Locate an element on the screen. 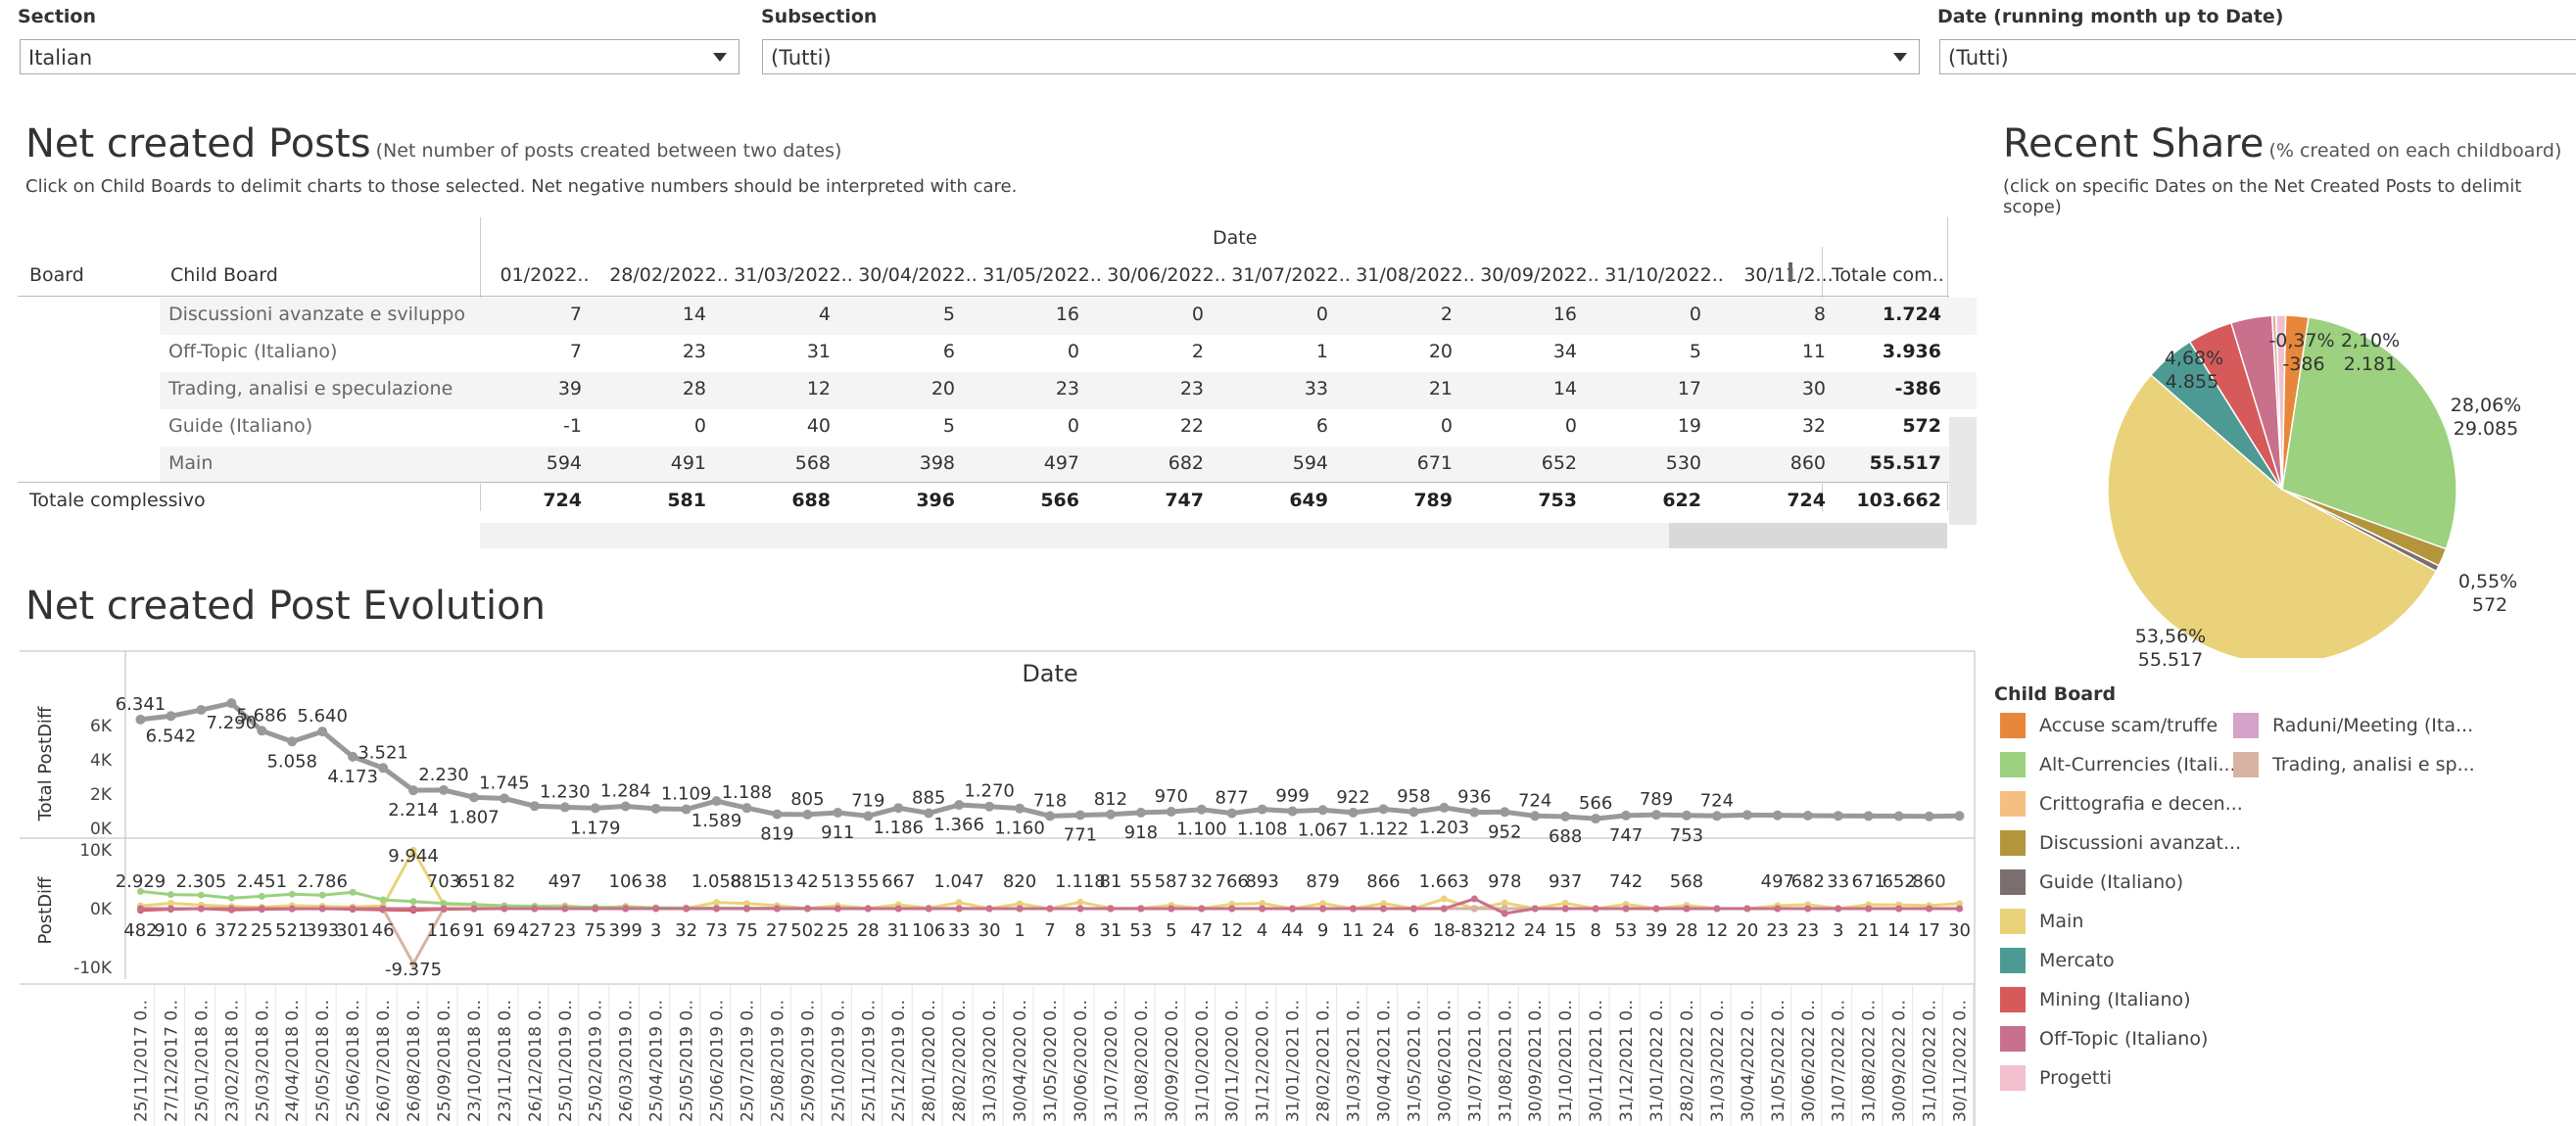 The height and width of the screenshot is (1126, 2576). grand-total-cell: 724 is located at coordinates (1807, 500).